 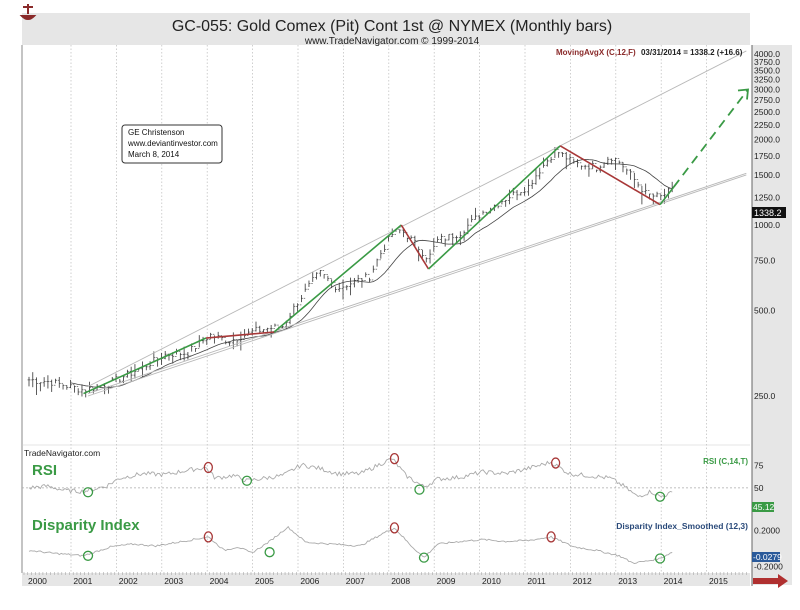 I want to click on year-tick-label: 2003, so click(x=173, y=581).